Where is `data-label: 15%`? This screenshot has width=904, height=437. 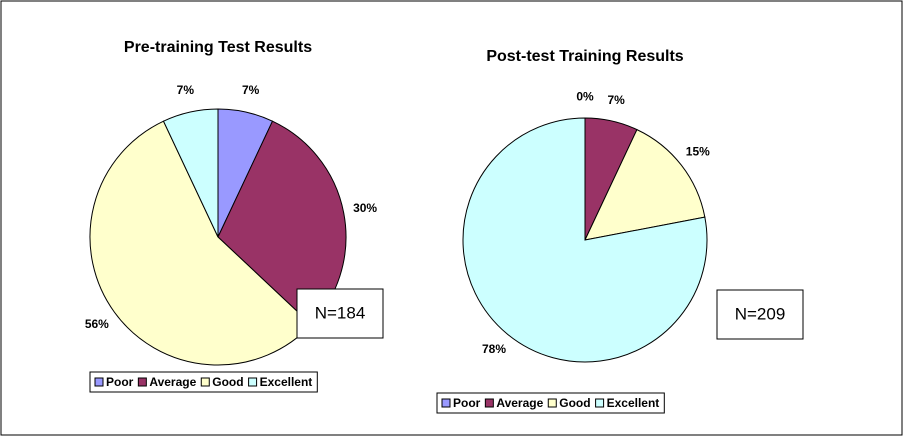
data-label: 15% is located at coordinates (698, 152).